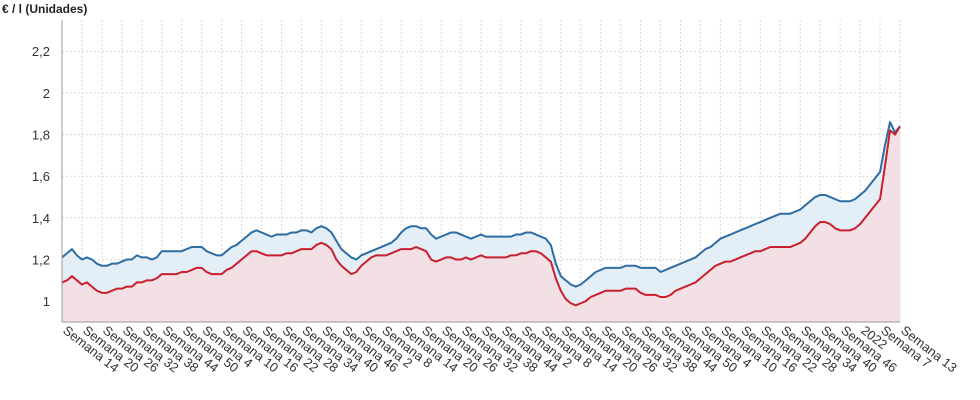  Describe the element at coordinates (41, 218) in the screenshot. I see `y-tick-label: 1,4` at that location.